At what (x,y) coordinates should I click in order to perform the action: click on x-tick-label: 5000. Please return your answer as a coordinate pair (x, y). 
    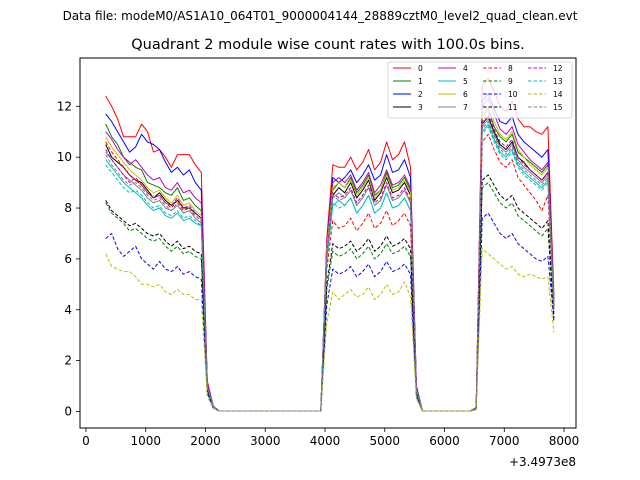
    Looking at the image, I should click on (384, 441).